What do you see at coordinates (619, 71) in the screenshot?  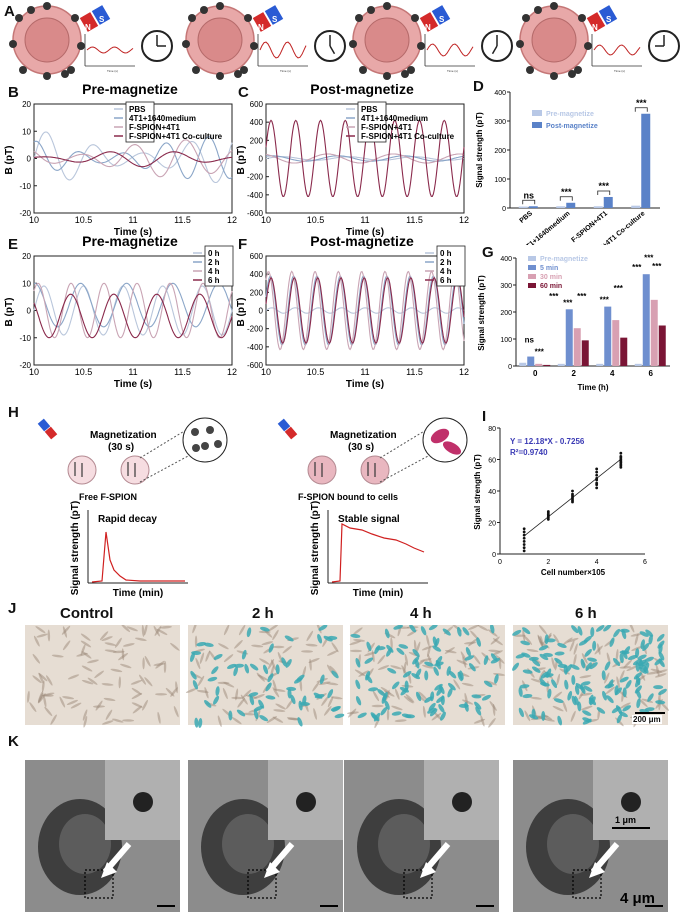 I see `mini-xlabel: Time (s)` at bounding box center [619, 71].